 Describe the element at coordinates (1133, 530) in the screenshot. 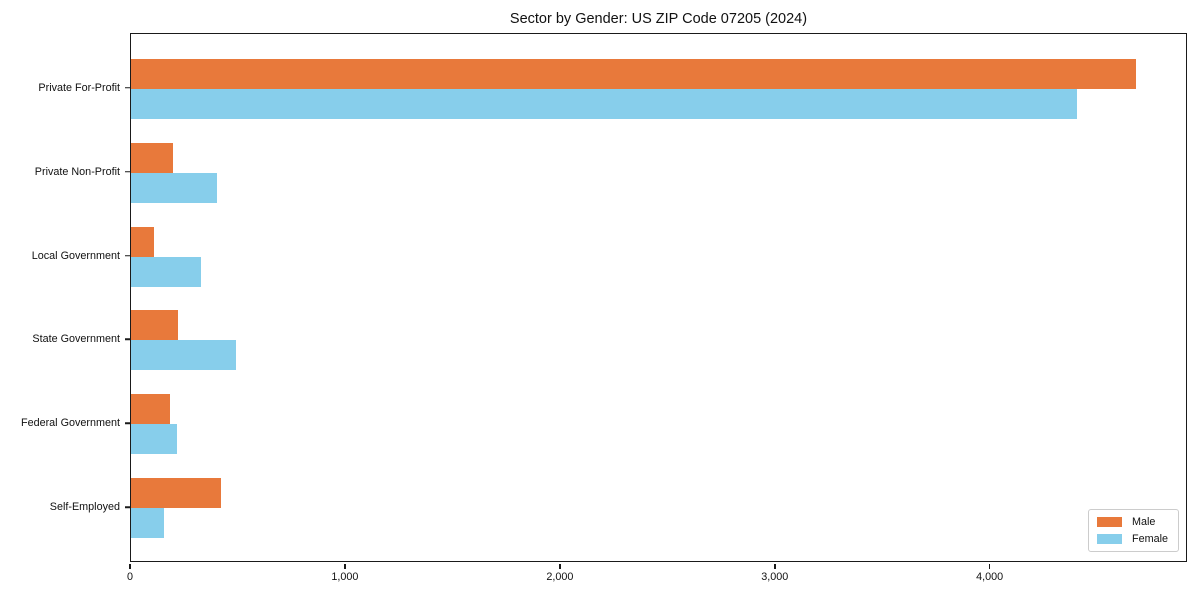

I see `legend: Male Female` at that location.